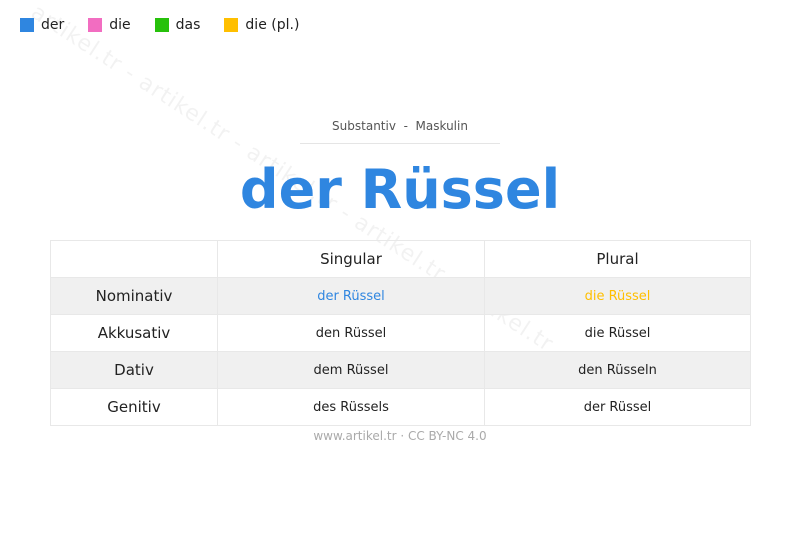 This screenshot has width=800, height=533. What do you see at coordinates (53, 25) in the screenshot?
I see `legend-label: der` at bounding box center [53, 25].